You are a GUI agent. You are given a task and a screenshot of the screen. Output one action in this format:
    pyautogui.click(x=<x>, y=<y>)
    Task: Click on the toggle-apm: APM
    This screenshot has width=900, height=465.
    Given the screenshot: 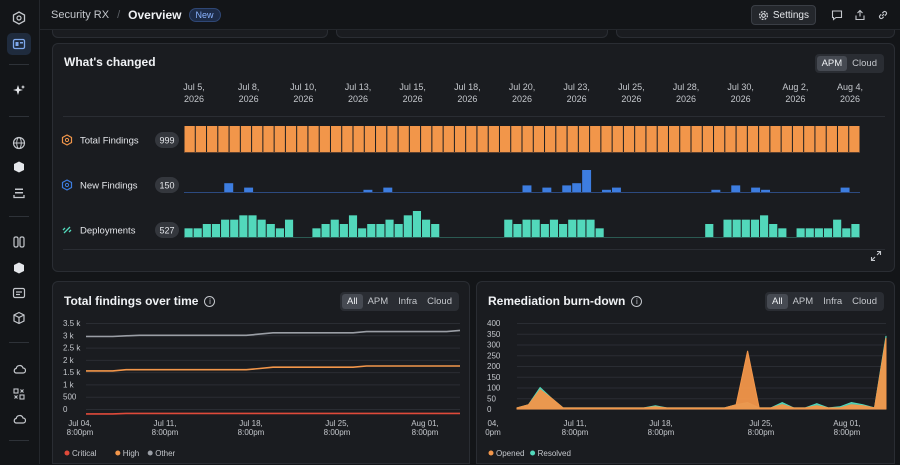 What is the action you would take?
    pyautogui.click(x=803, y=301)
    